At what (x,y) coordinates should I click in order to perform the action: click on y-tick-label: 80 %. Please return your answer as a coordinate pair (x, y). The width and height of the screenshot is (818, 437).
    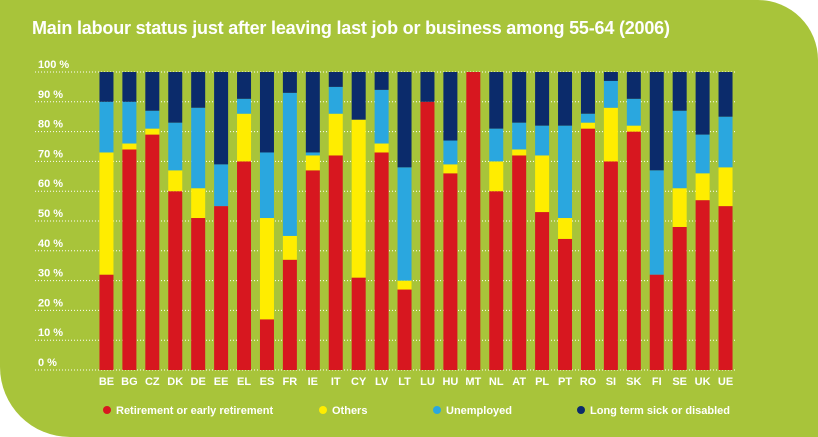
    Looking at the image, I should click on (50, 125).